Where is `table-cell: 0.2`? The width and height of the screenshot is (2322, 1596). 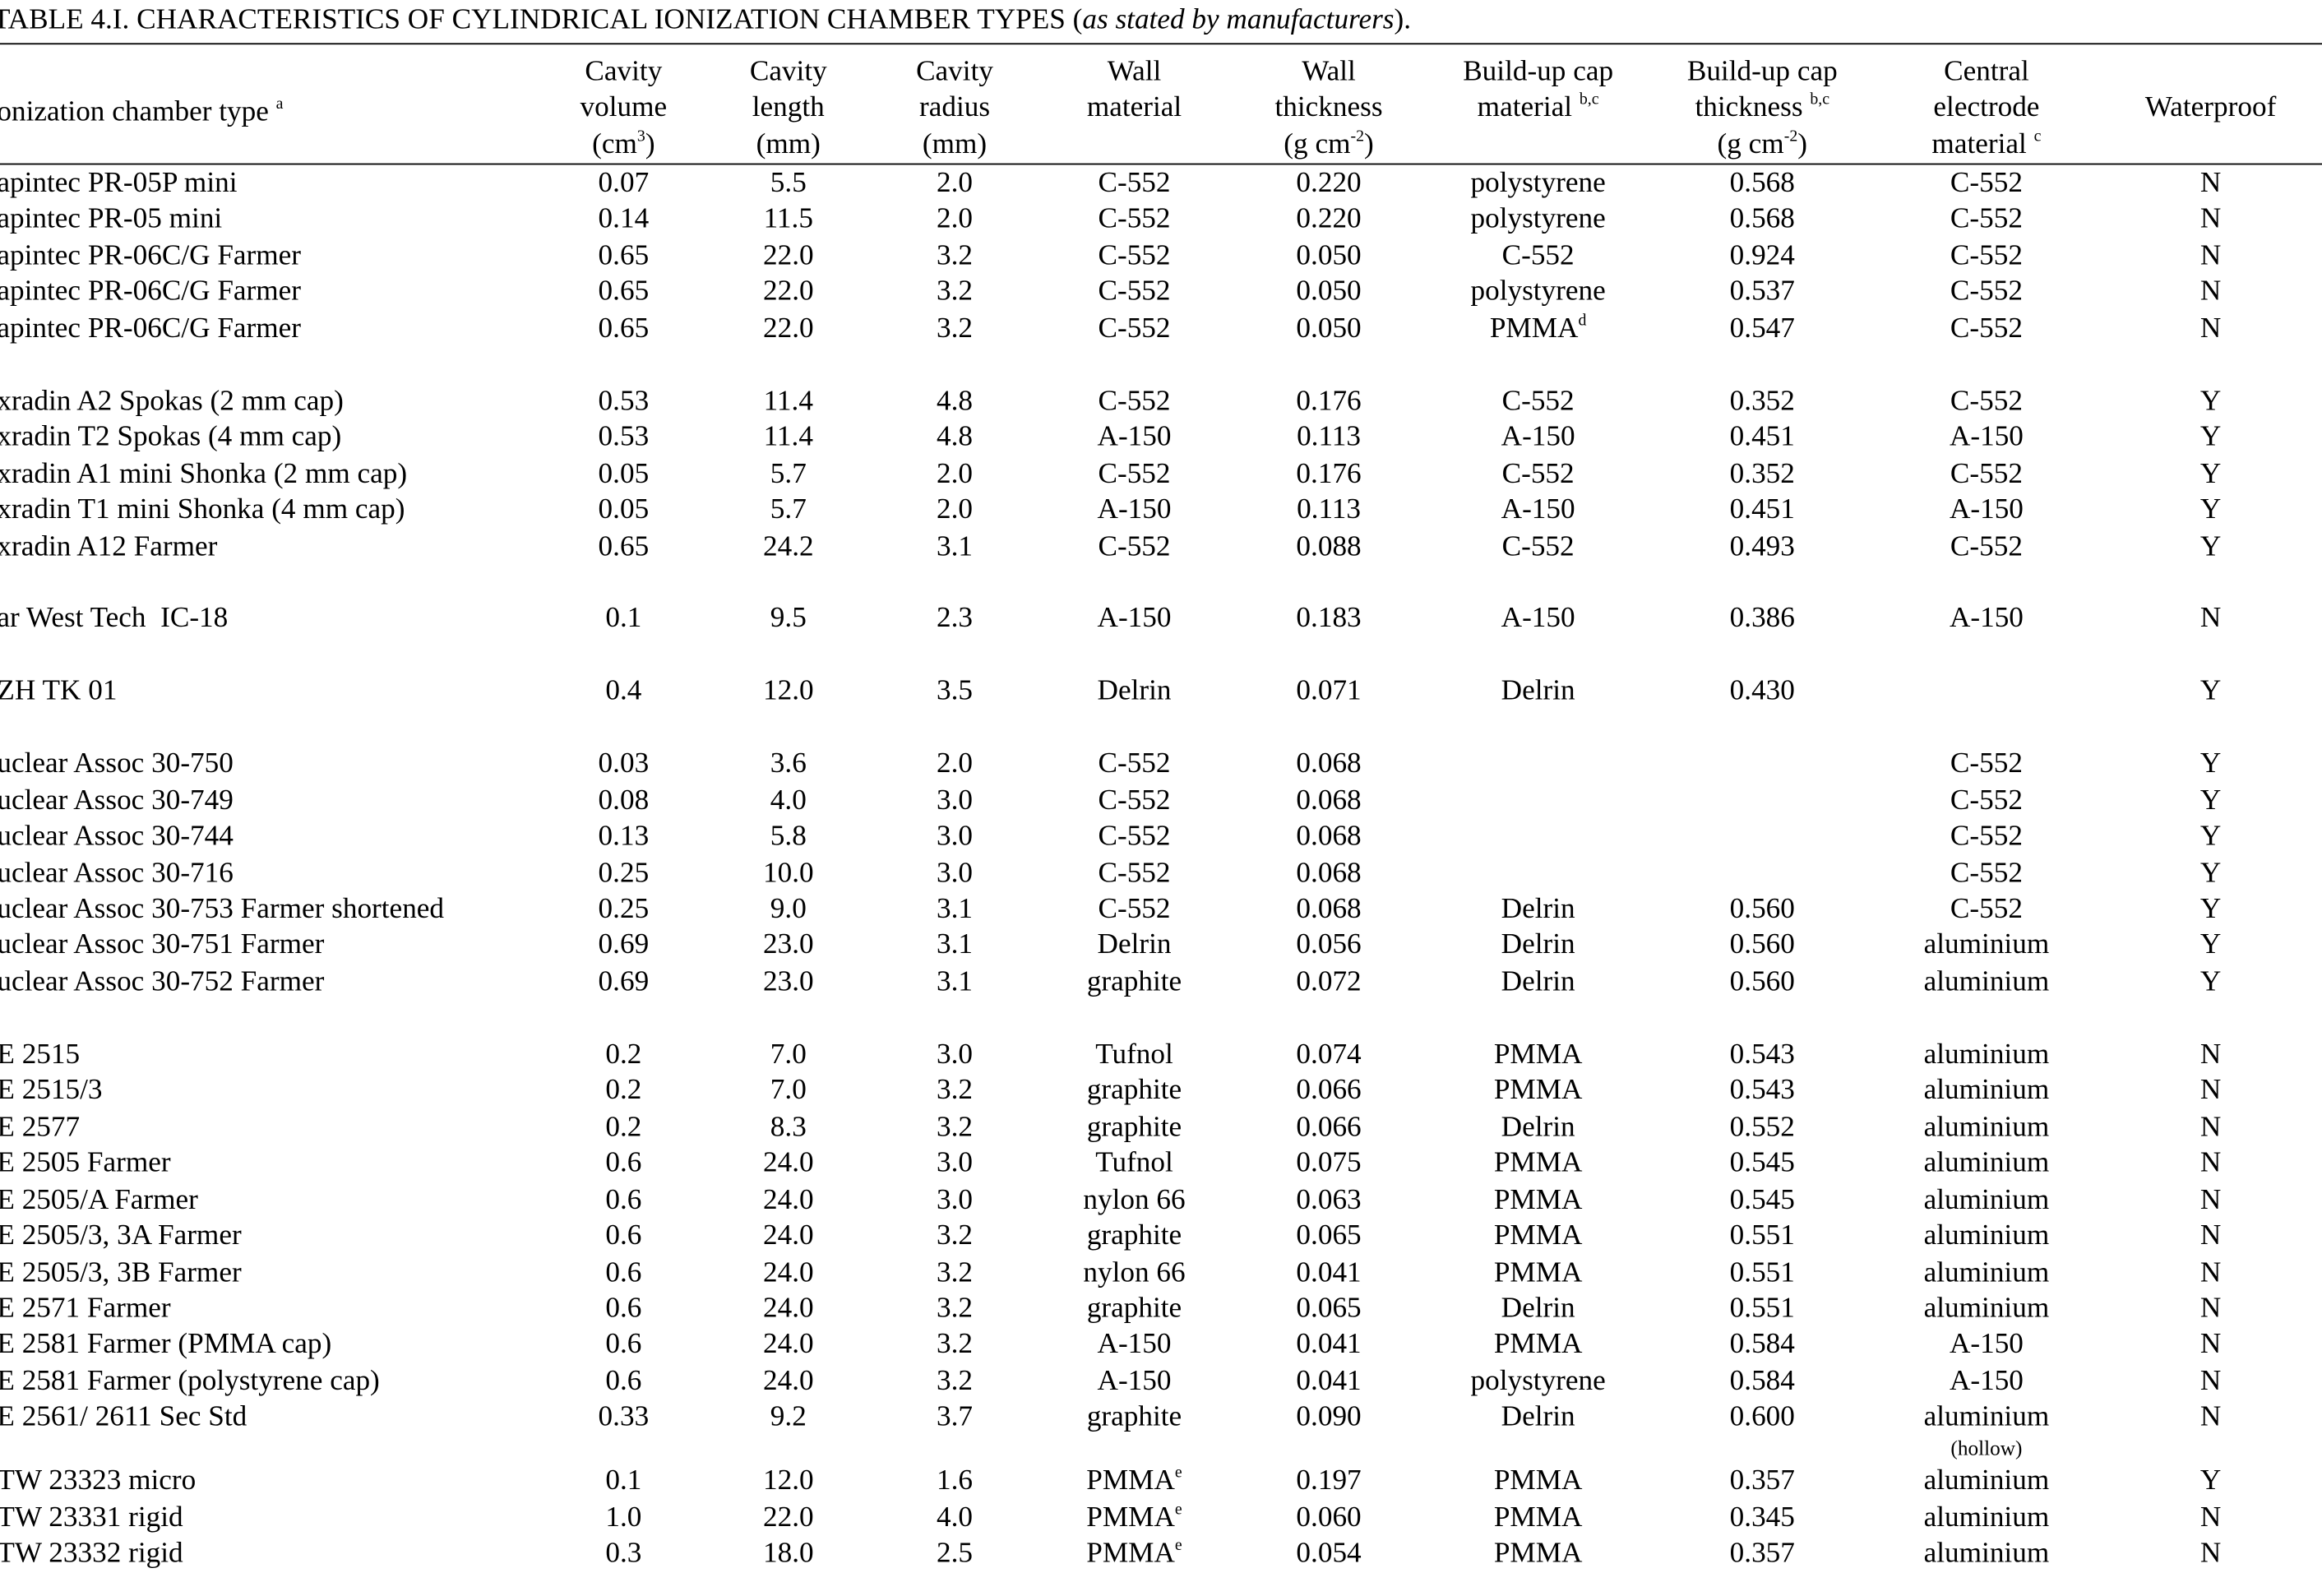
table-cell: 0.2 is located at coordinates (623, 1127).